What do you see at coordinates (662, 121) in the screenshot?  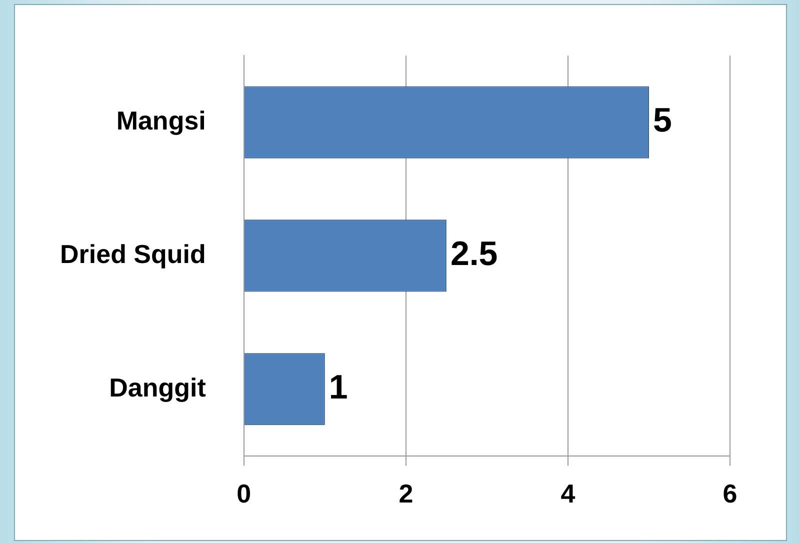 I see `data-label: 5` at bounding box center [662, 121].